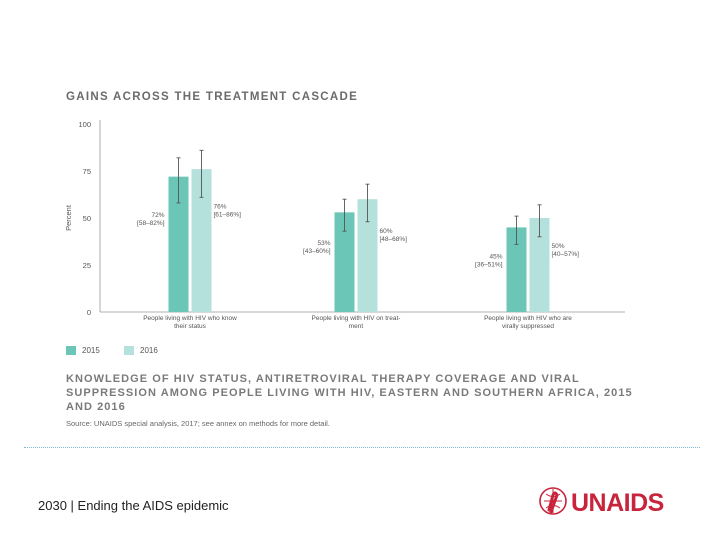 The image size is (720, 540). I want to click on legend-item-2016: 2016, so click(141, 350).